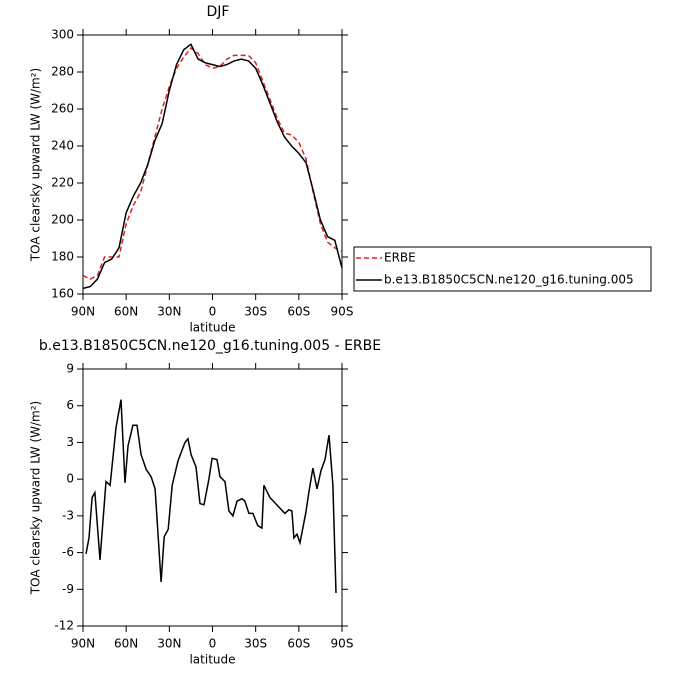 Image resolution: width=676 pixels, height=679 pixels. I want to click on y-tick-label: 200, so click(62, 220).